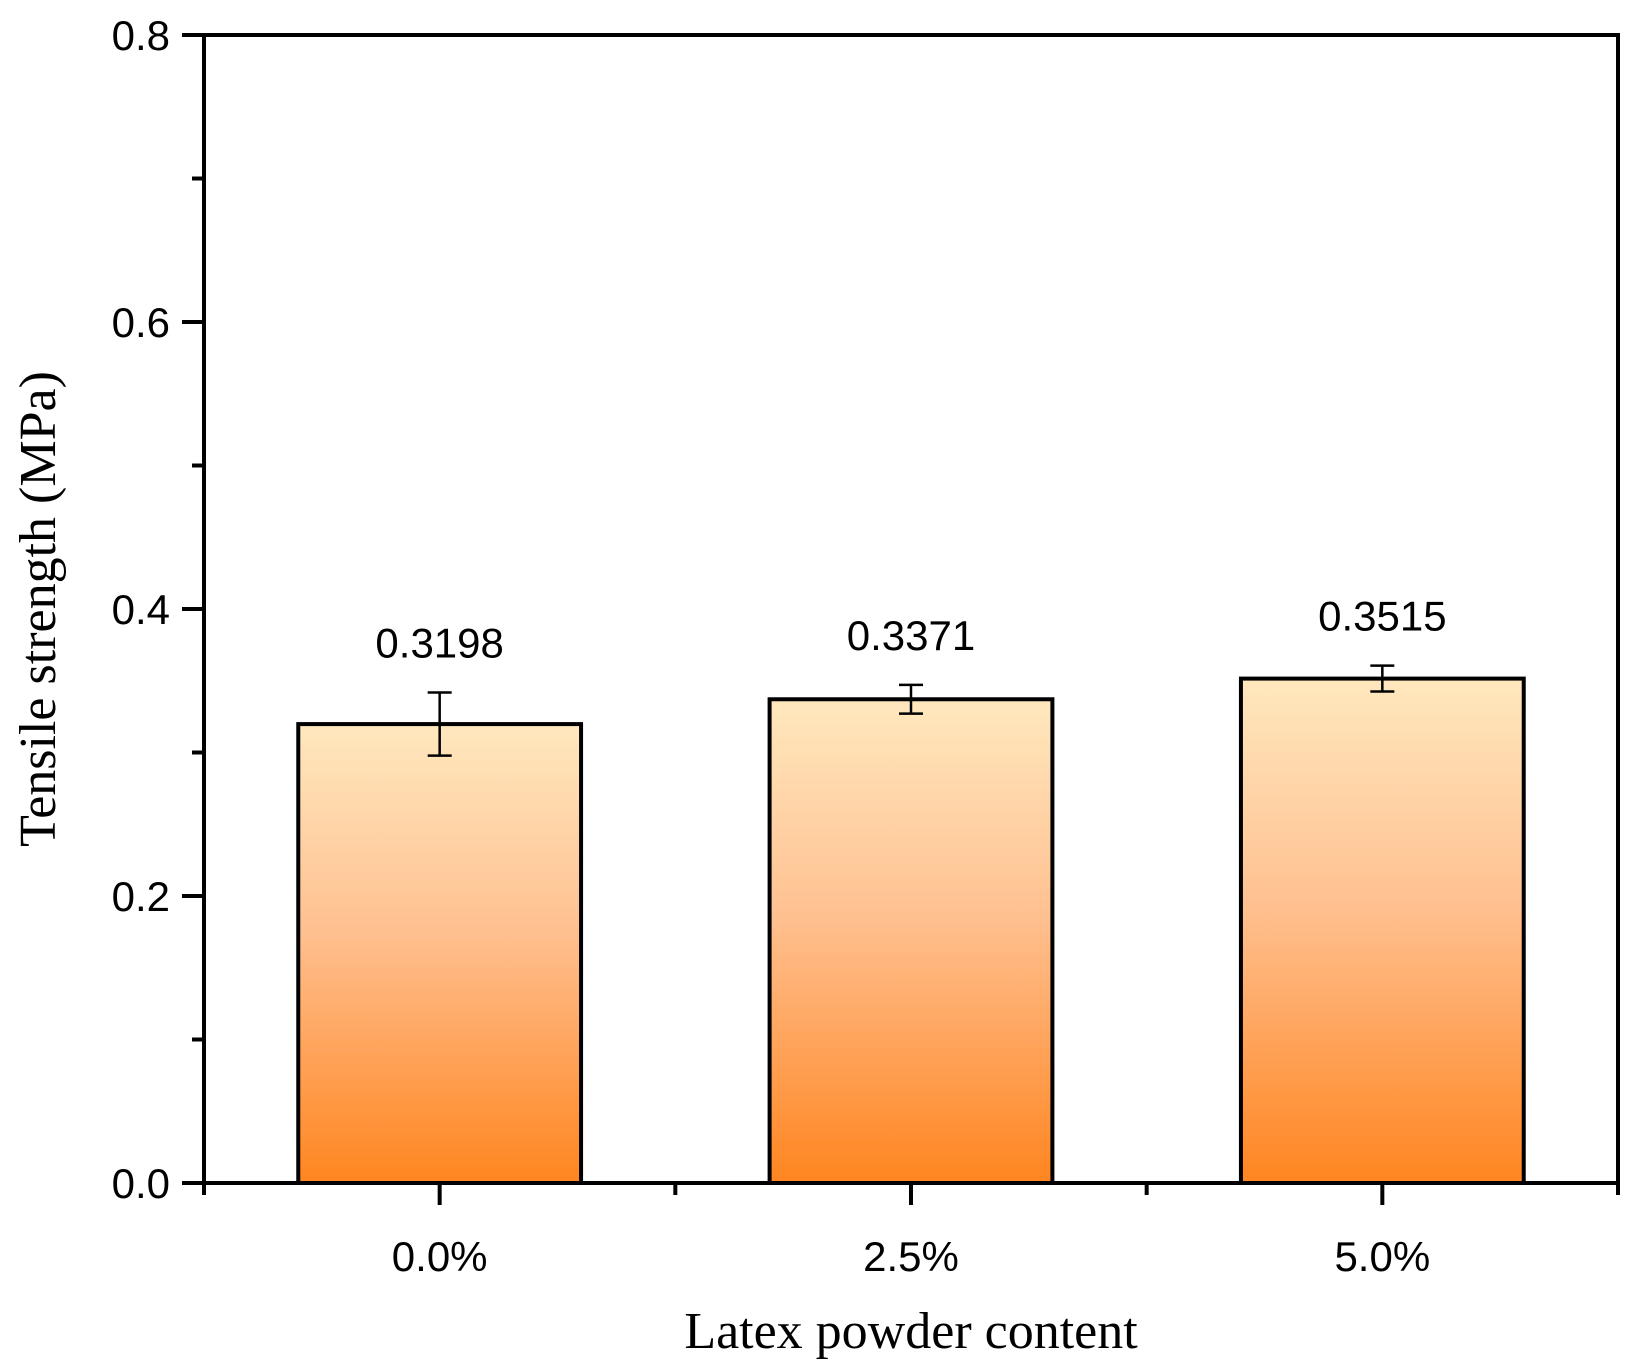 This screenshot has width=1634, height=1371. What do you see at coordinates (141, 35) in the screenshot?
I see `y-tick-label: 0.8` at bounding box center [141, 35].